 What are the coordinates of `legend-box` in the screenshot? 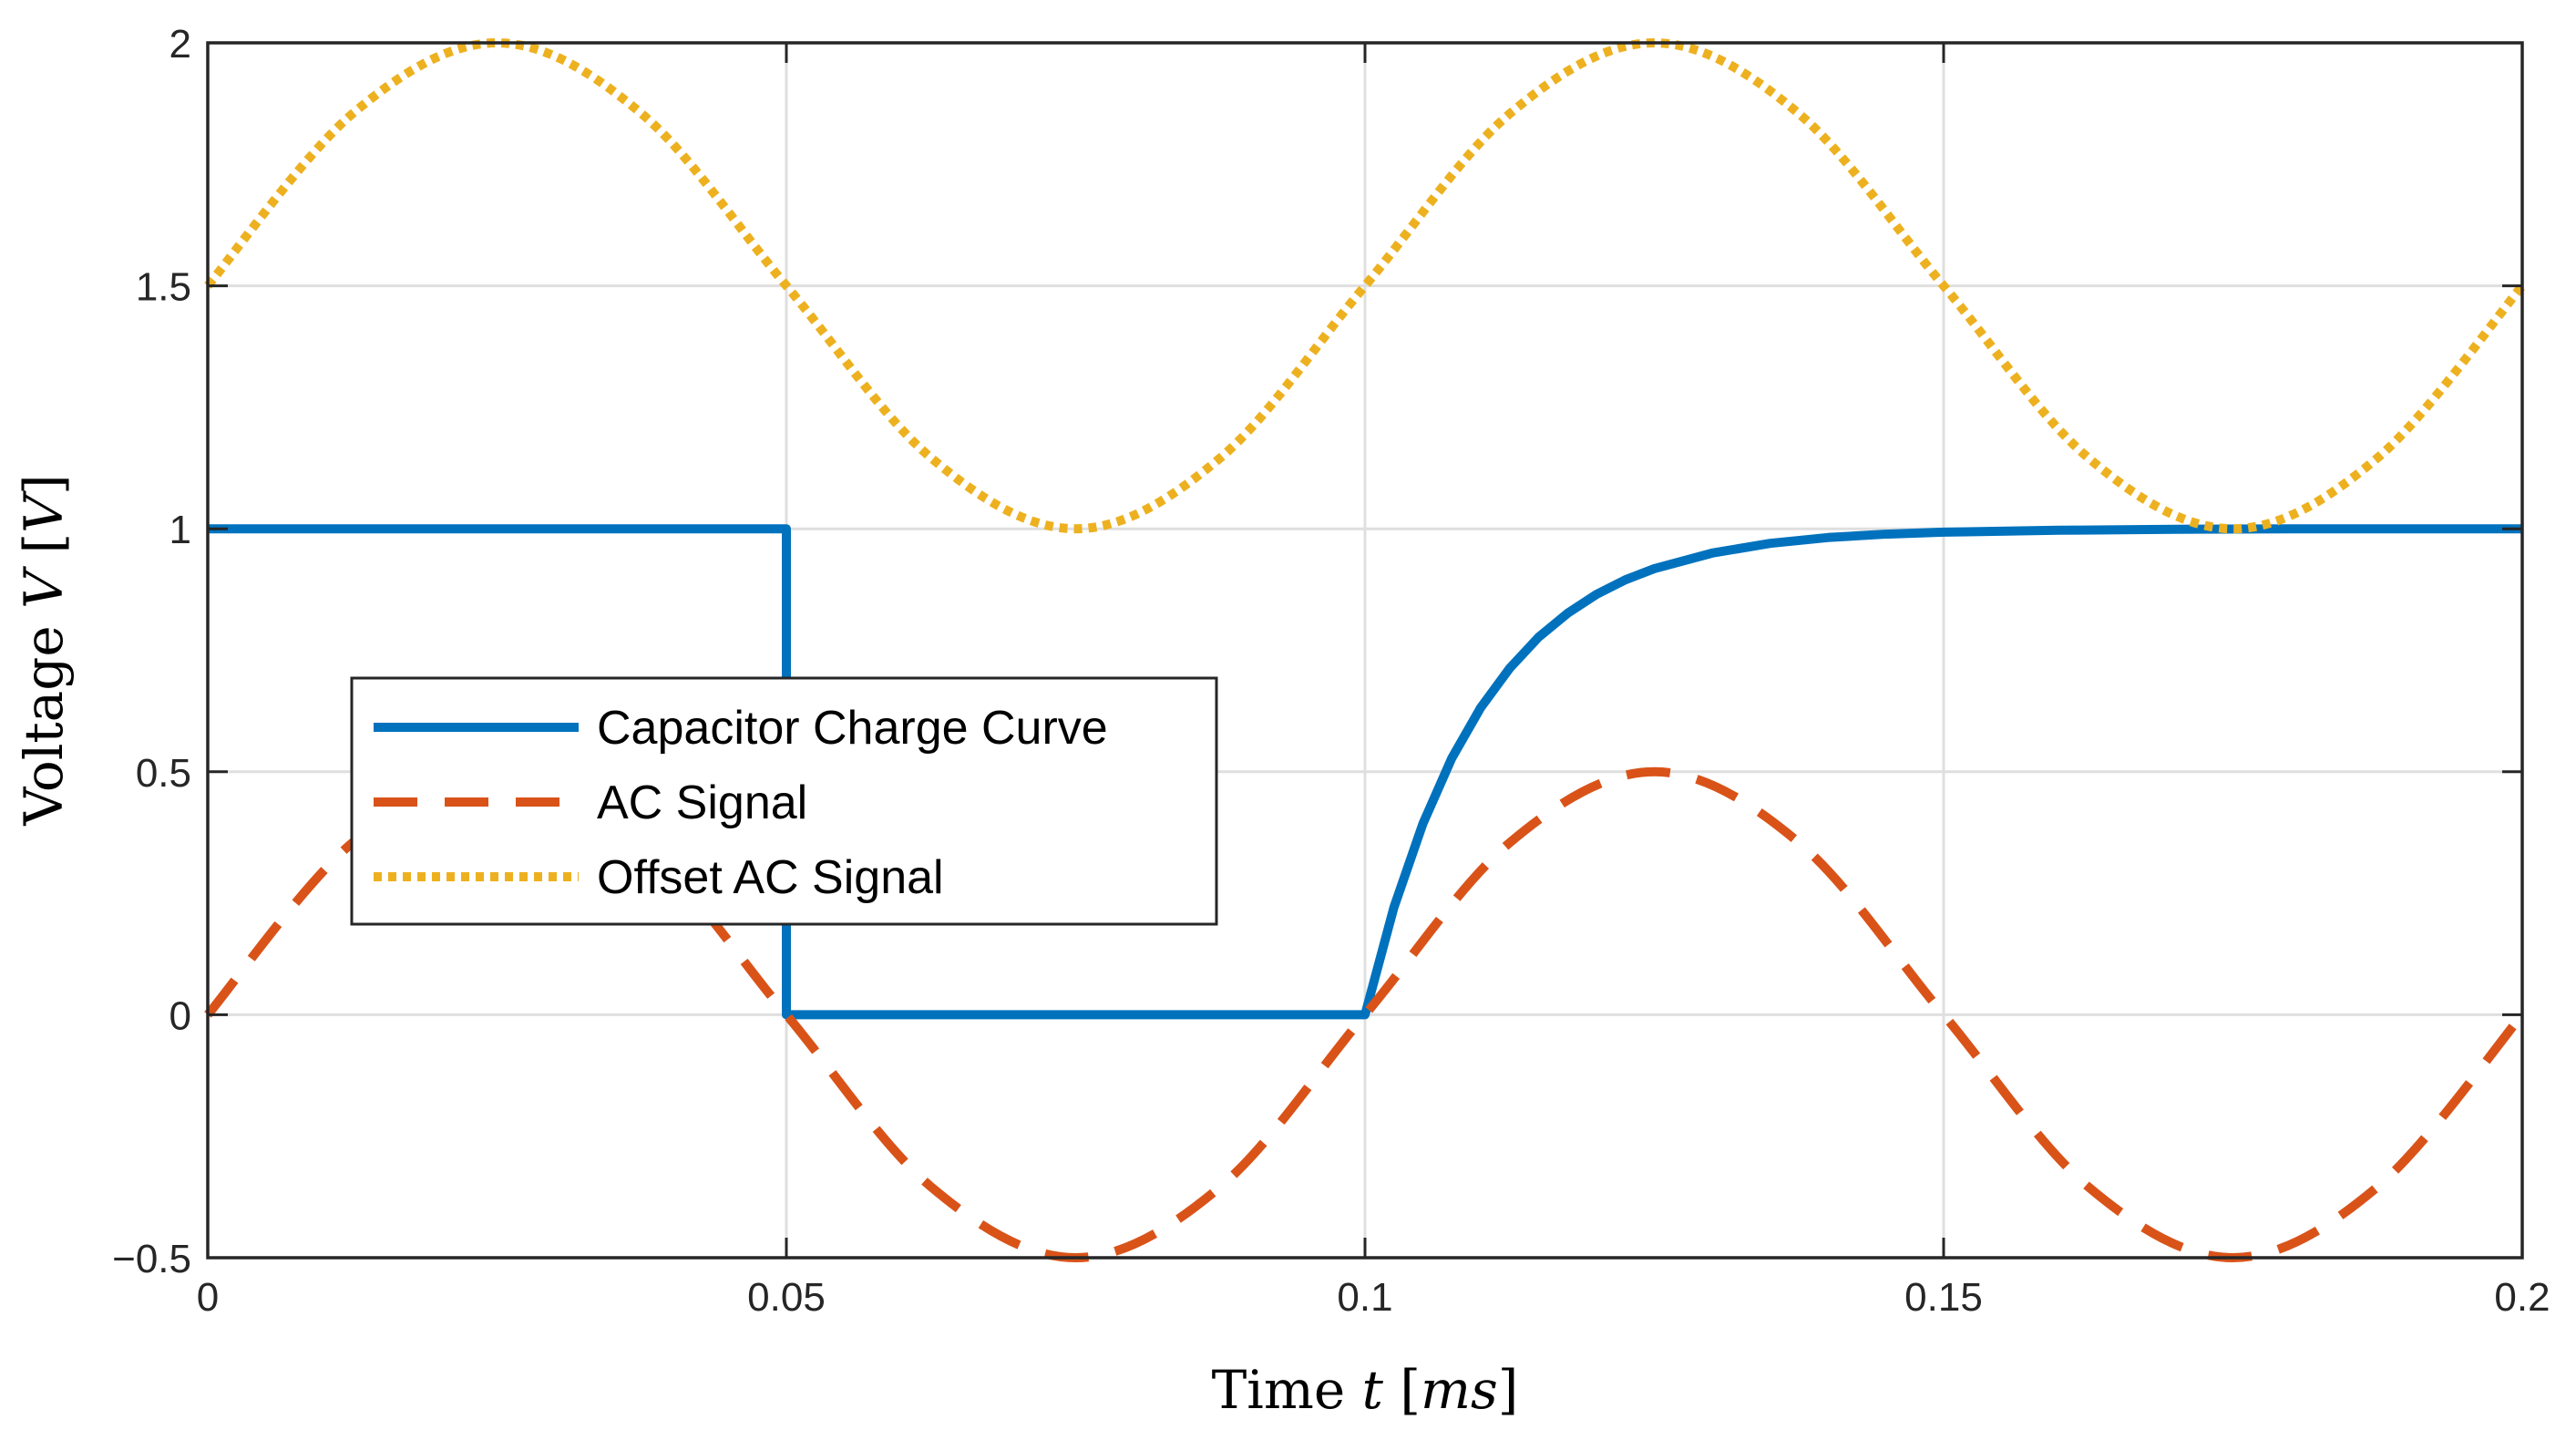 It's located at (784, 801).